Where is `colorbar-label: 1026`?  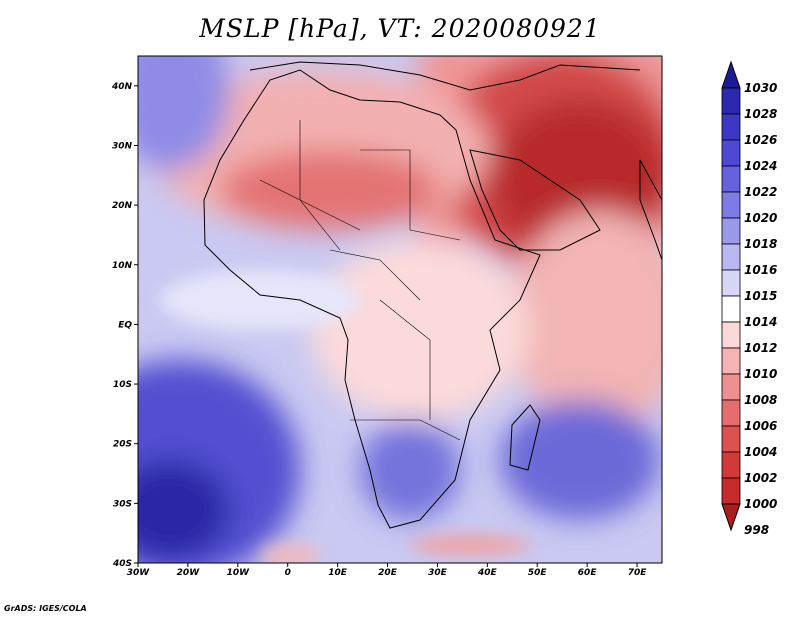 colorbar-label: 1026 is located at coordinates (760, 140).